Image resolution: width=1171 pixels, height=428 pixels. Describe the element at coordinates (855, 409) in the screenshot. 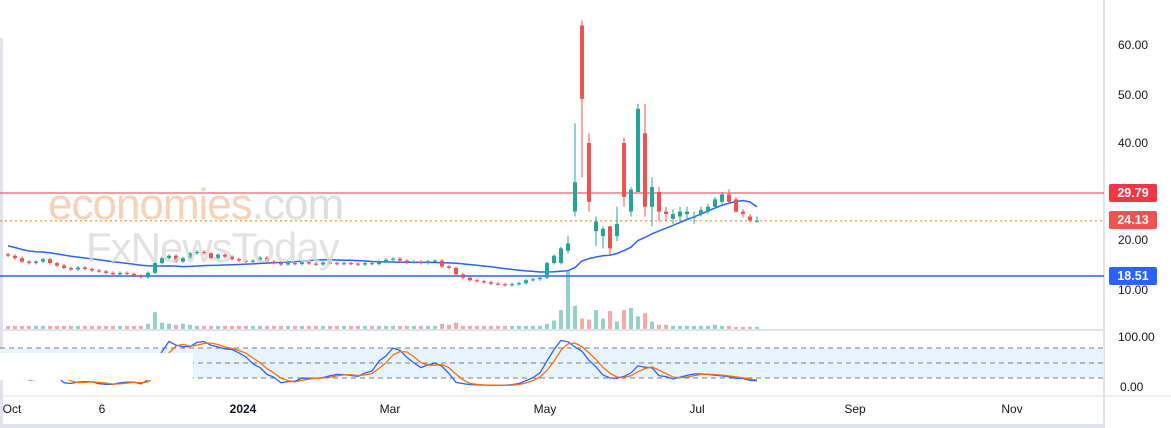

I see `time-tick: Sep` at that location.